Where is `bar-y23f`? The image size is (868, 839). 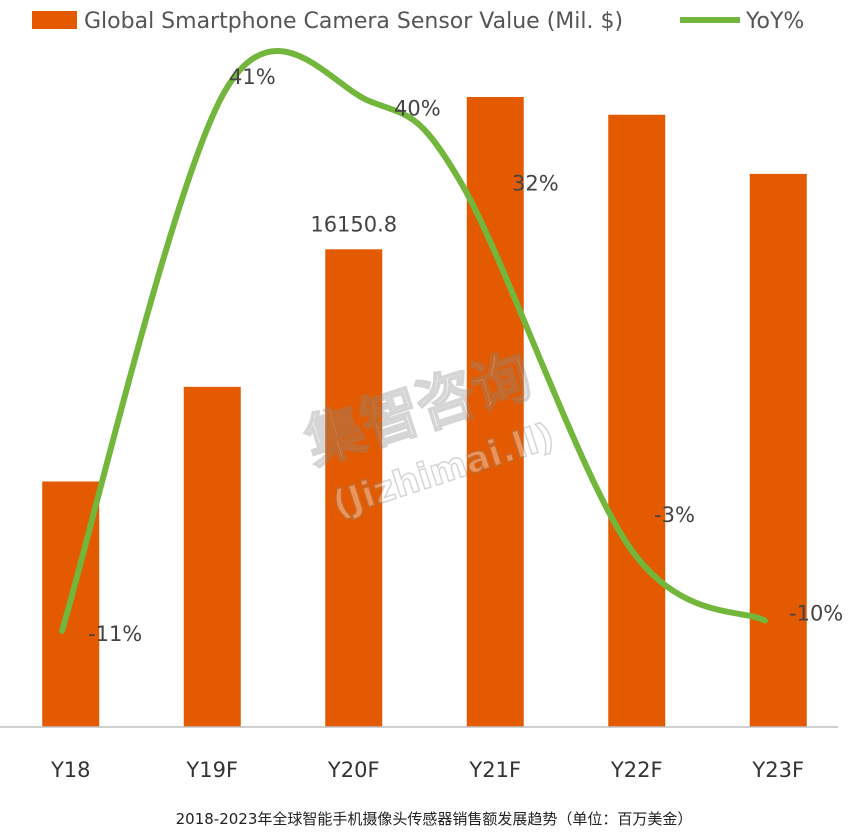 bar-y23f is located at coordinates (778, 450).